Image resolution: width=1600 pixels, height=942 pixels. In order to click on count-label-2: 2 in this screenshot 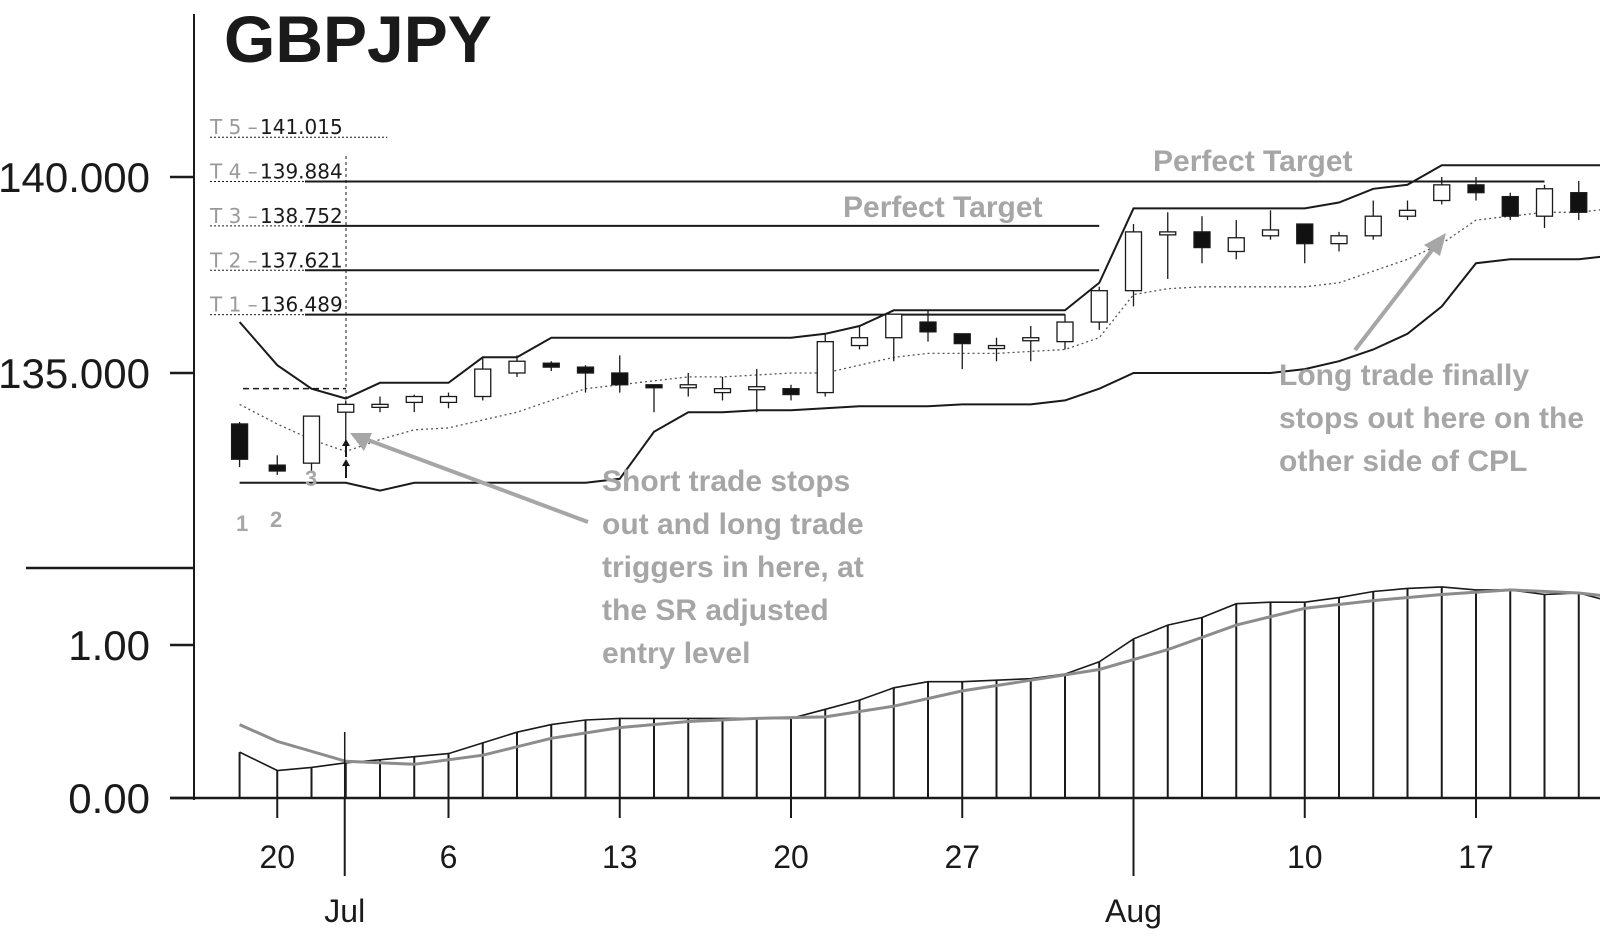, I will do `click(276, 519)`.